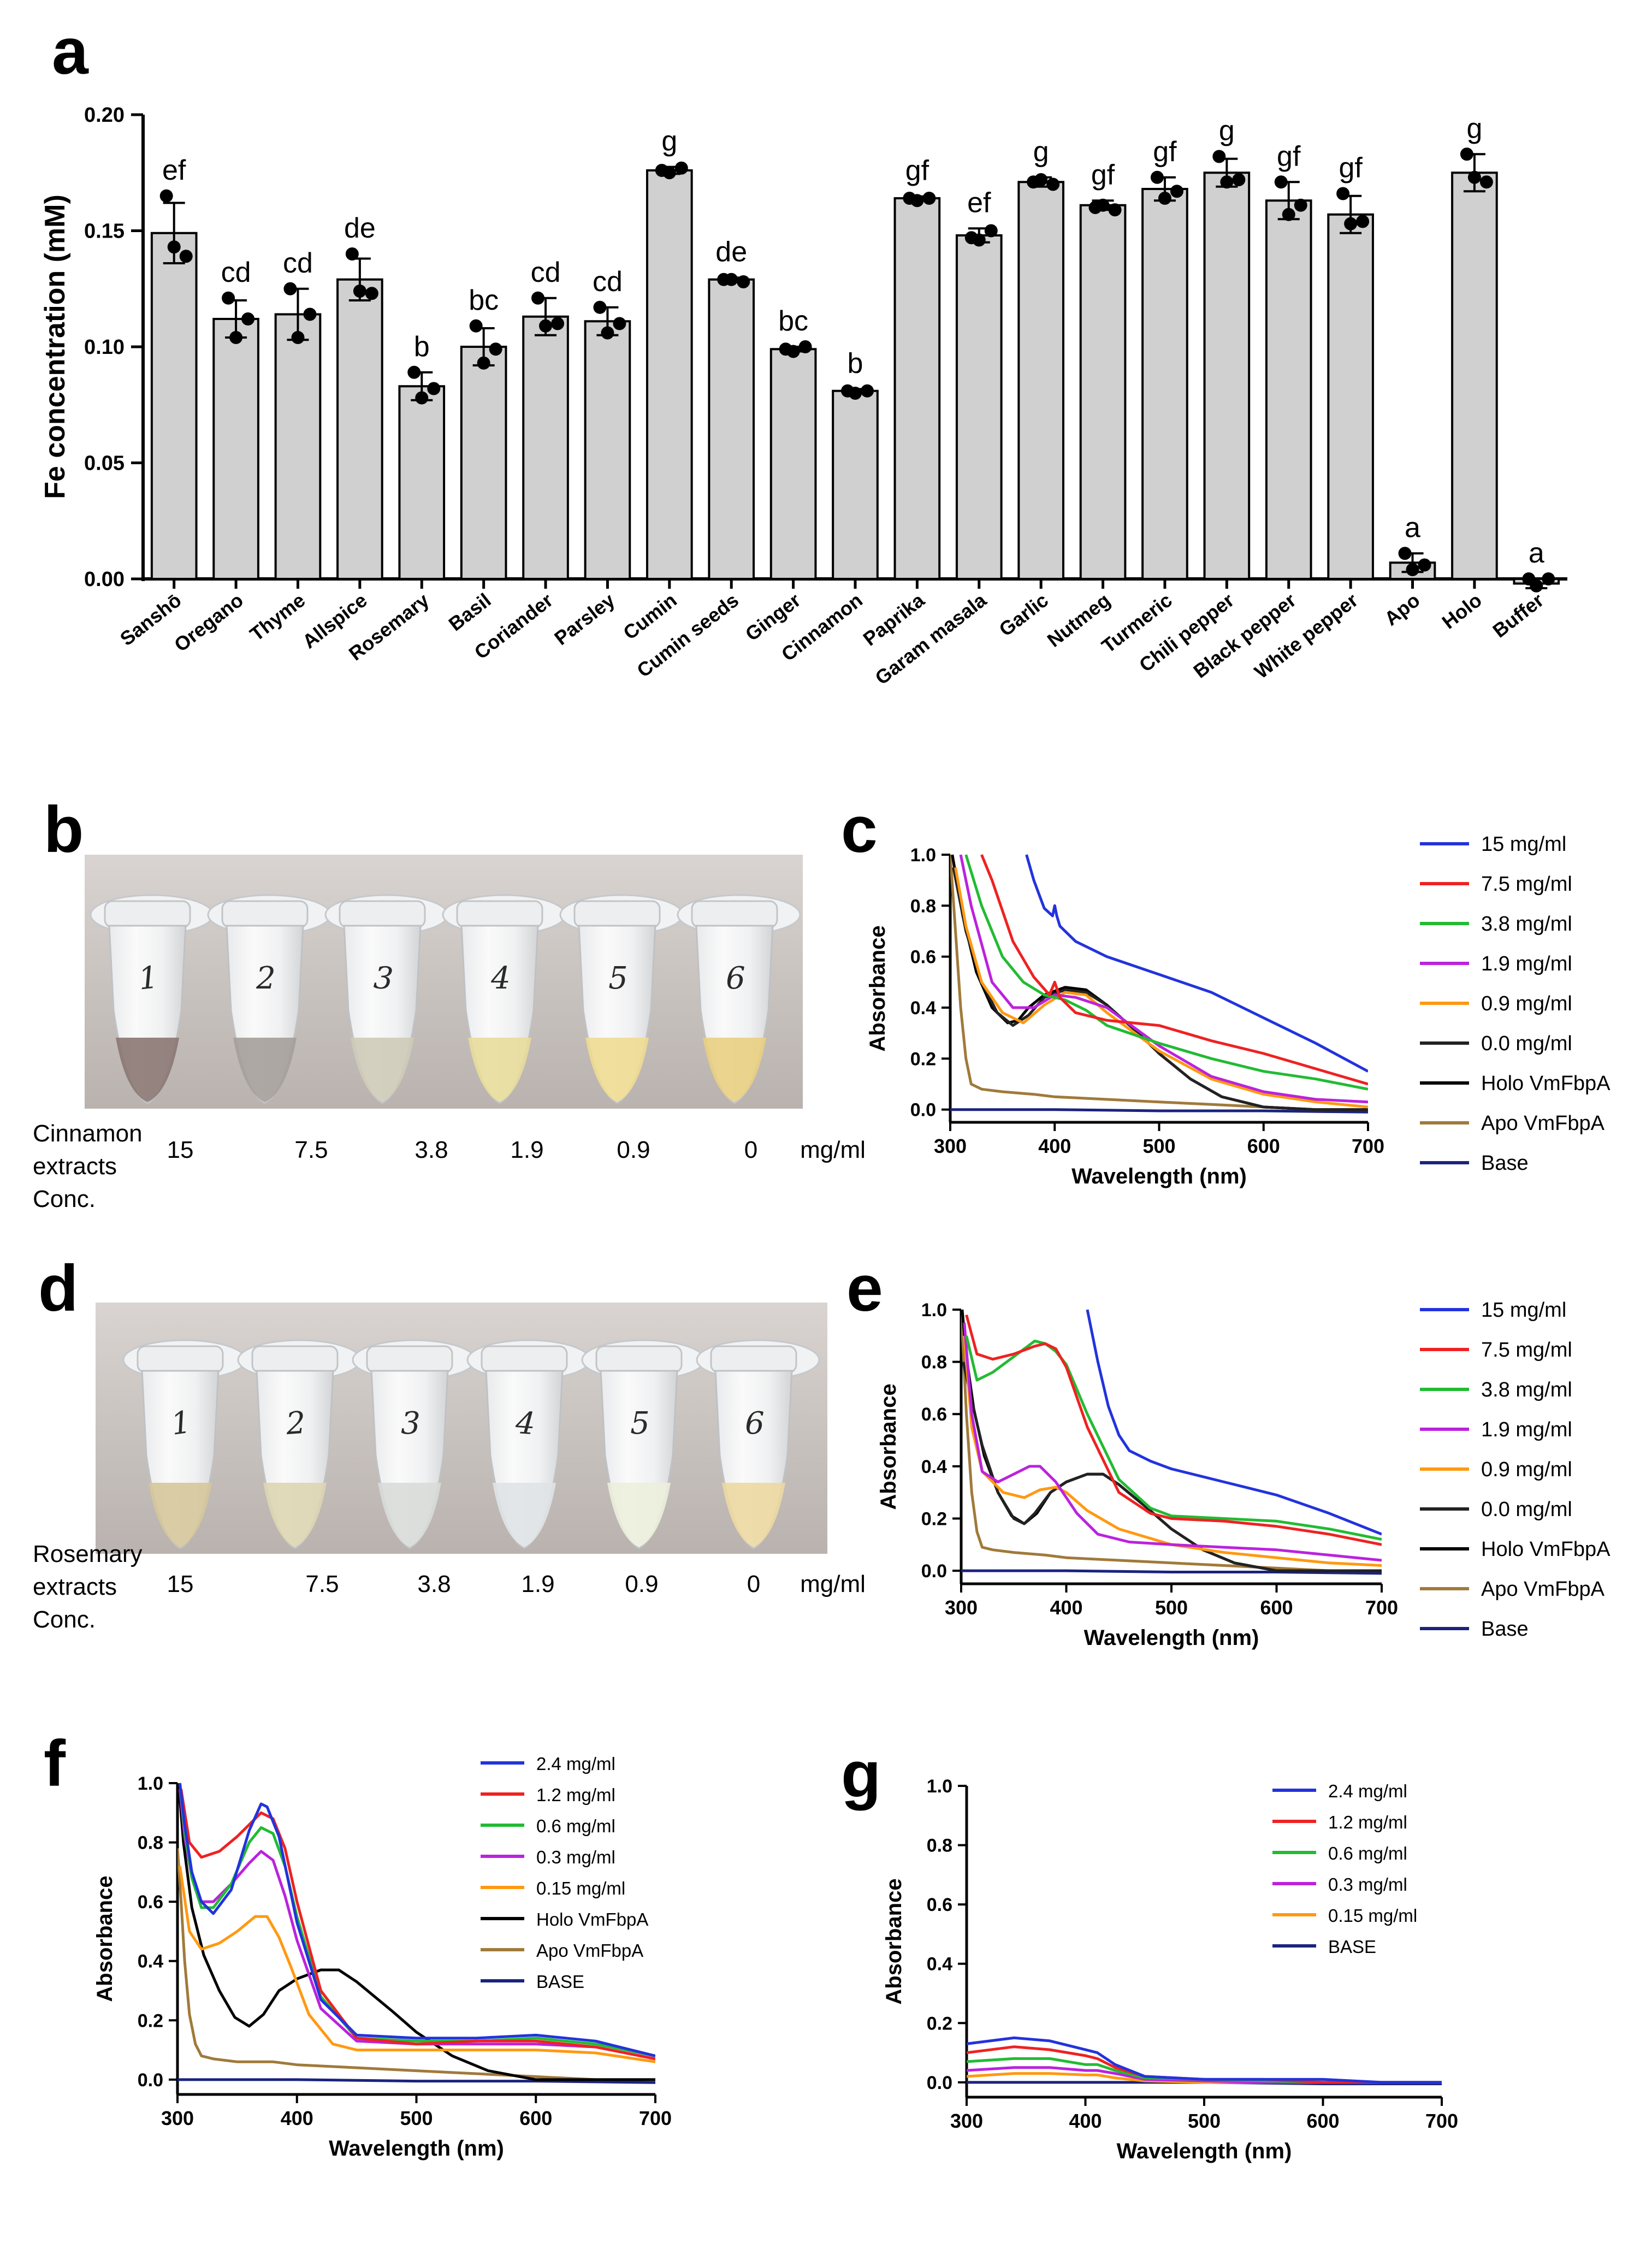 The height and width of the screenshot is (2255, 1652). What do you see at coordinates (1367, 1853) in the screenshot?
I see `legend-label: 0.6 mg/ml` at bounding box center [1367, 1853].